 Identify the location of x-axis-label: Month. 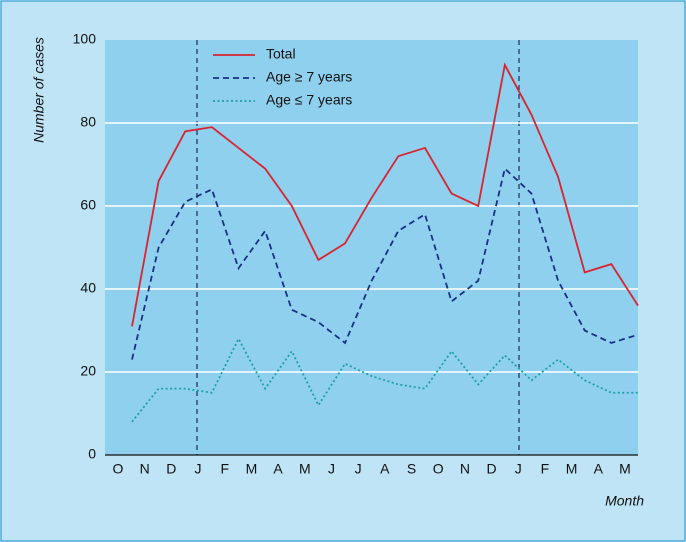
(624, 501).